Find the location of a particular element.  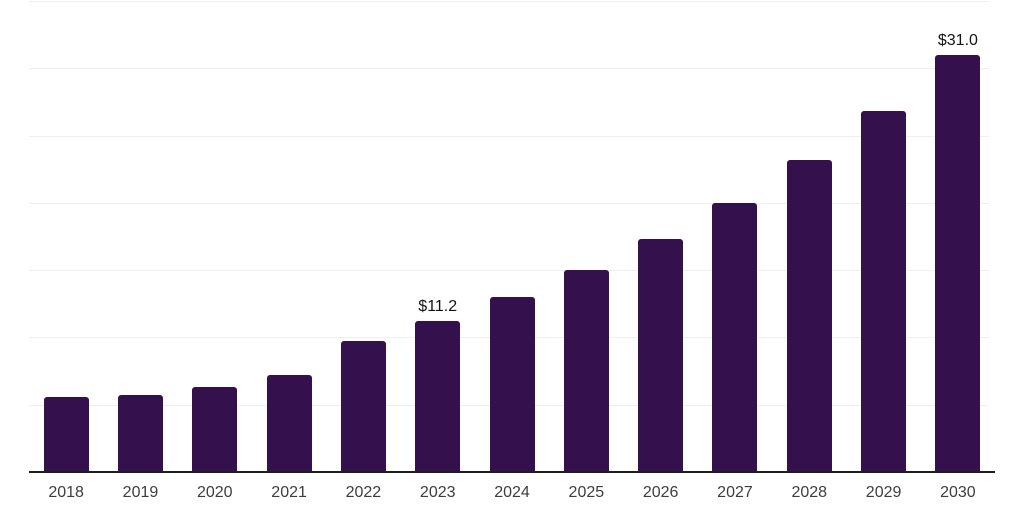

x-tick-label-2024: 2024 is located at coordinates (512, 492).